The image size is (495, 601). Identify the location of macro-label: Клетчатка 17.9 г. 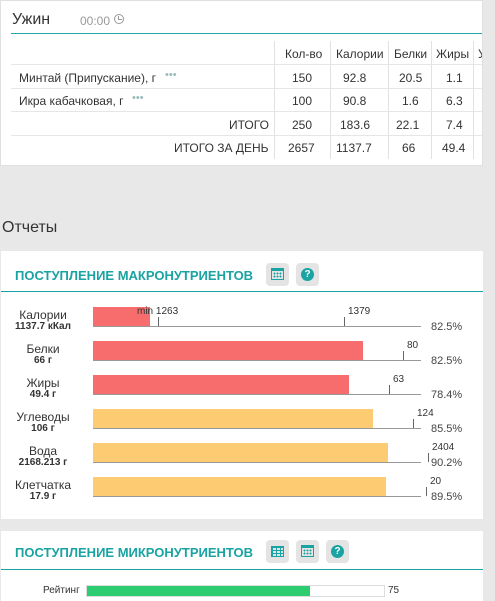
(43, 491).